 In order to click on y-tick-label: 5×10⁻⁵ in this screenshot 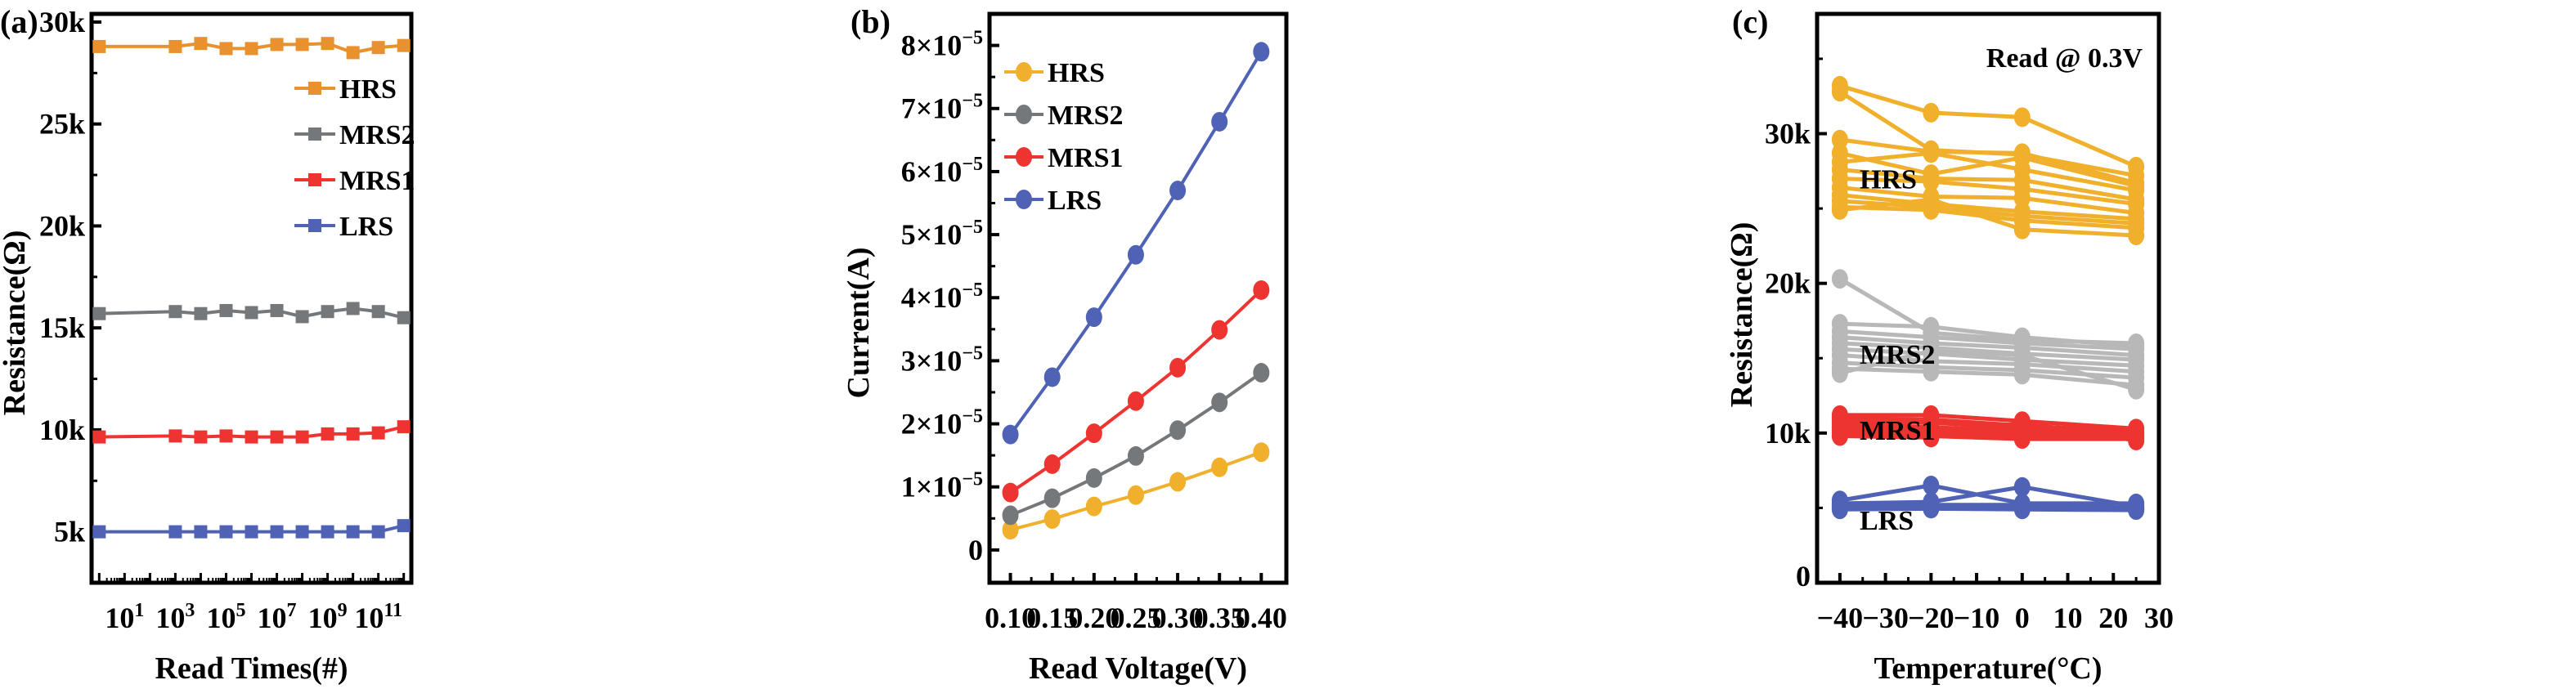, I will do `click(942, 234)`.